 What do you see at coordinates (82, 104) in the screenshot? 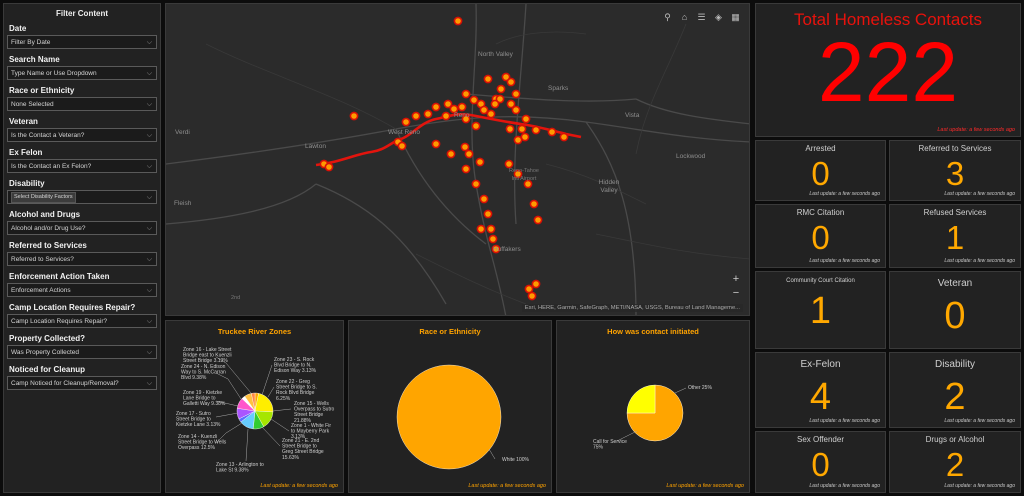
I see `filter-dropdown: None Selected ⌵` at bounding box center [82, 104].